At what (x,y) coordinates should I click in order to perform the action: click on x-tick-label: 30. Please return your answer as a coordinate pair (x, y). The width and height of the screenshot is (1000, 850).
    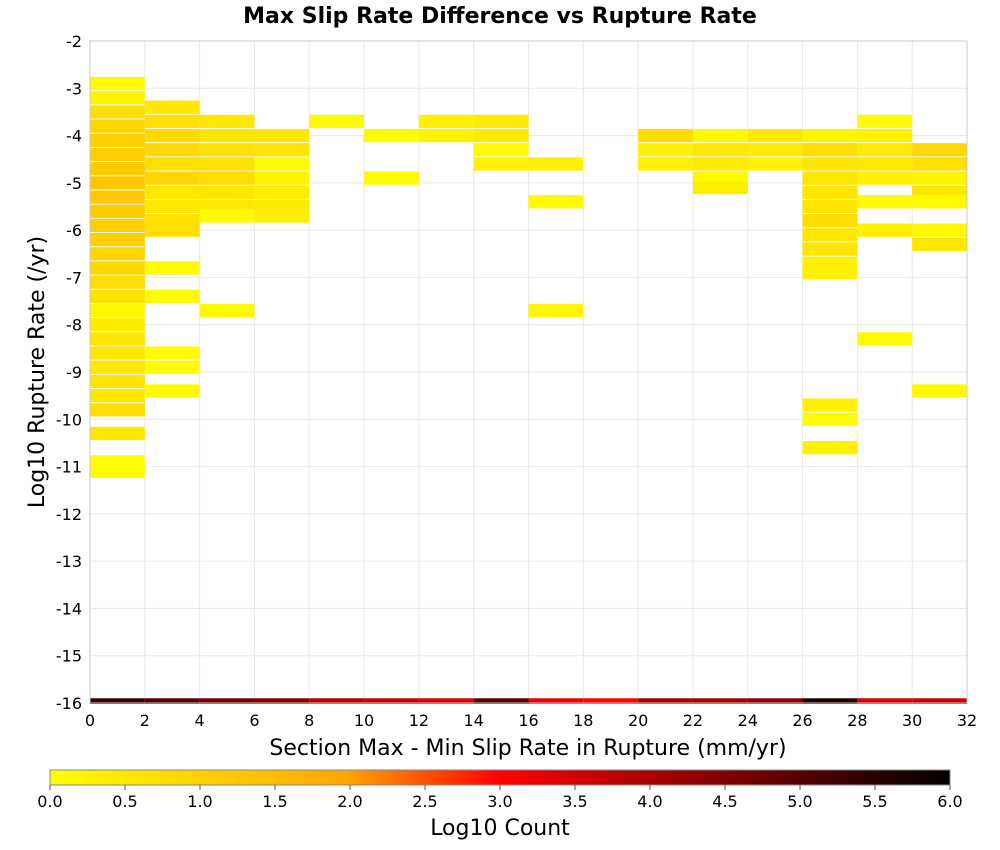
    Looking at the image, I should click on (912, 720).